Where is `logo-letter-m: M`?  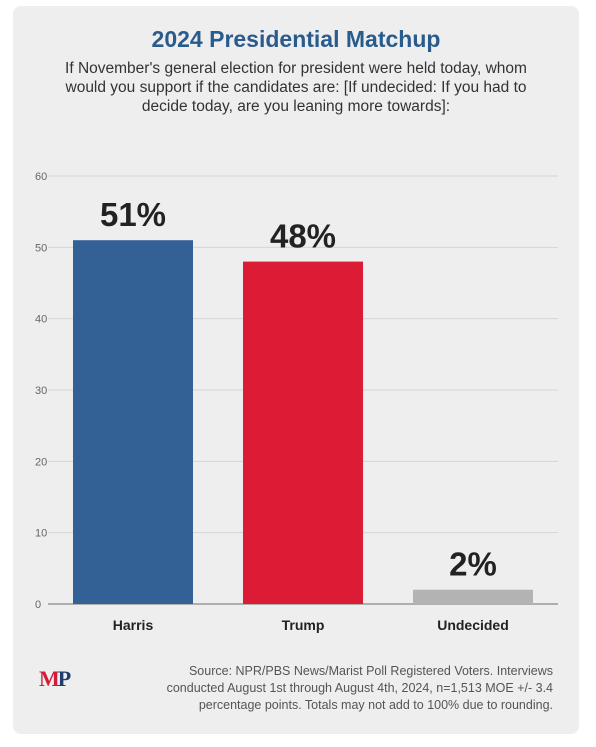 logo-letter-m: M is located at coordinates (49, 678).